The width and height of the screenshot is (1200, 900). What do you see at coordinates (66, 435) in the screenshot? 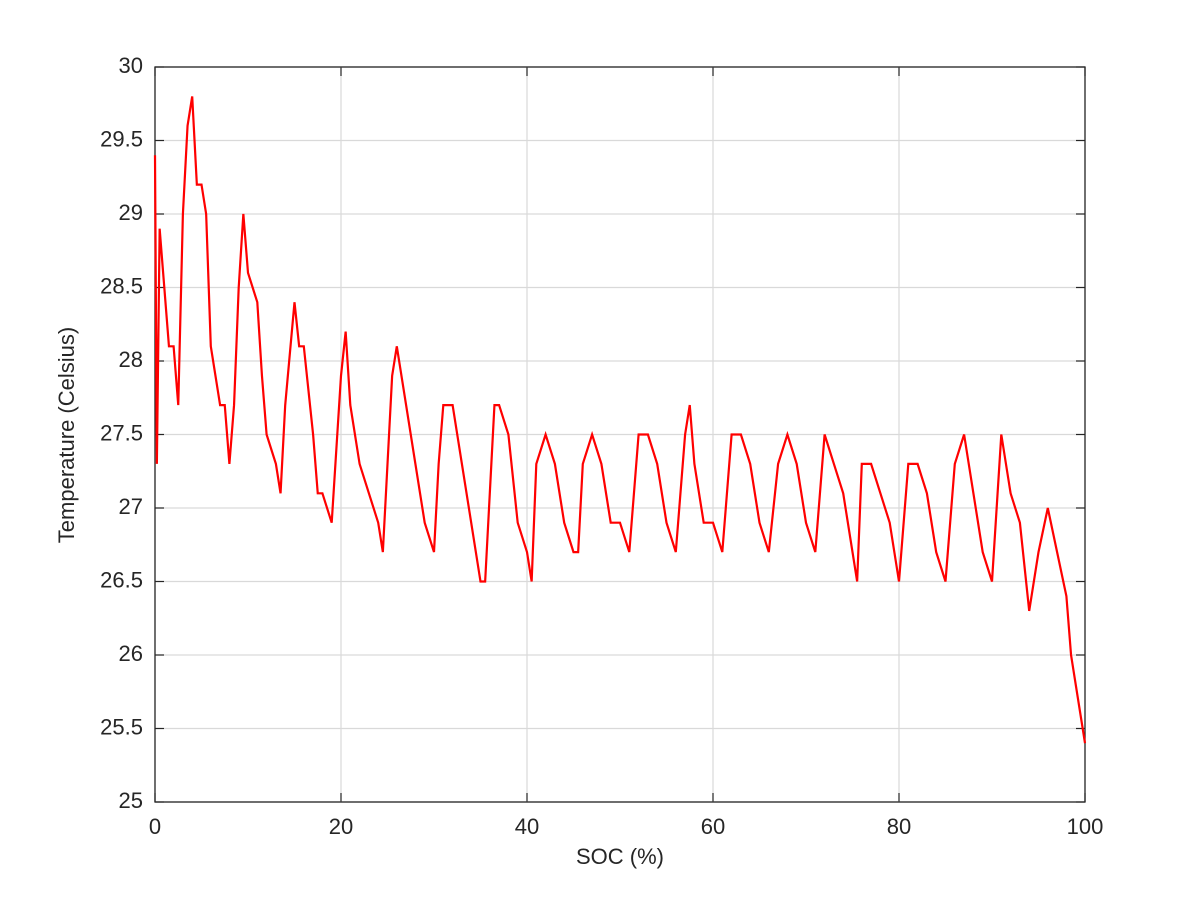
I see `y-axis-label: Temperature (Celsius)` at bounding box center [66, 435].